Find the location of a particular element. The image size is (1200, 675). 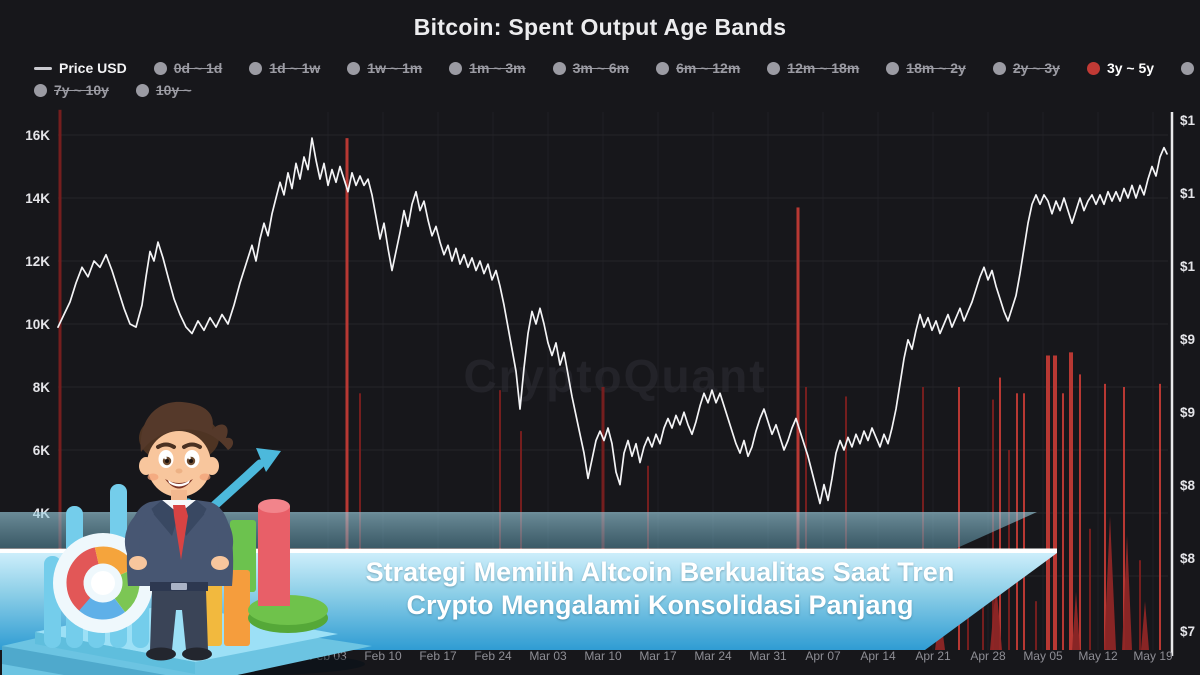

x-axis-date-label: Feb 24 is located at coordinates (493, 656).